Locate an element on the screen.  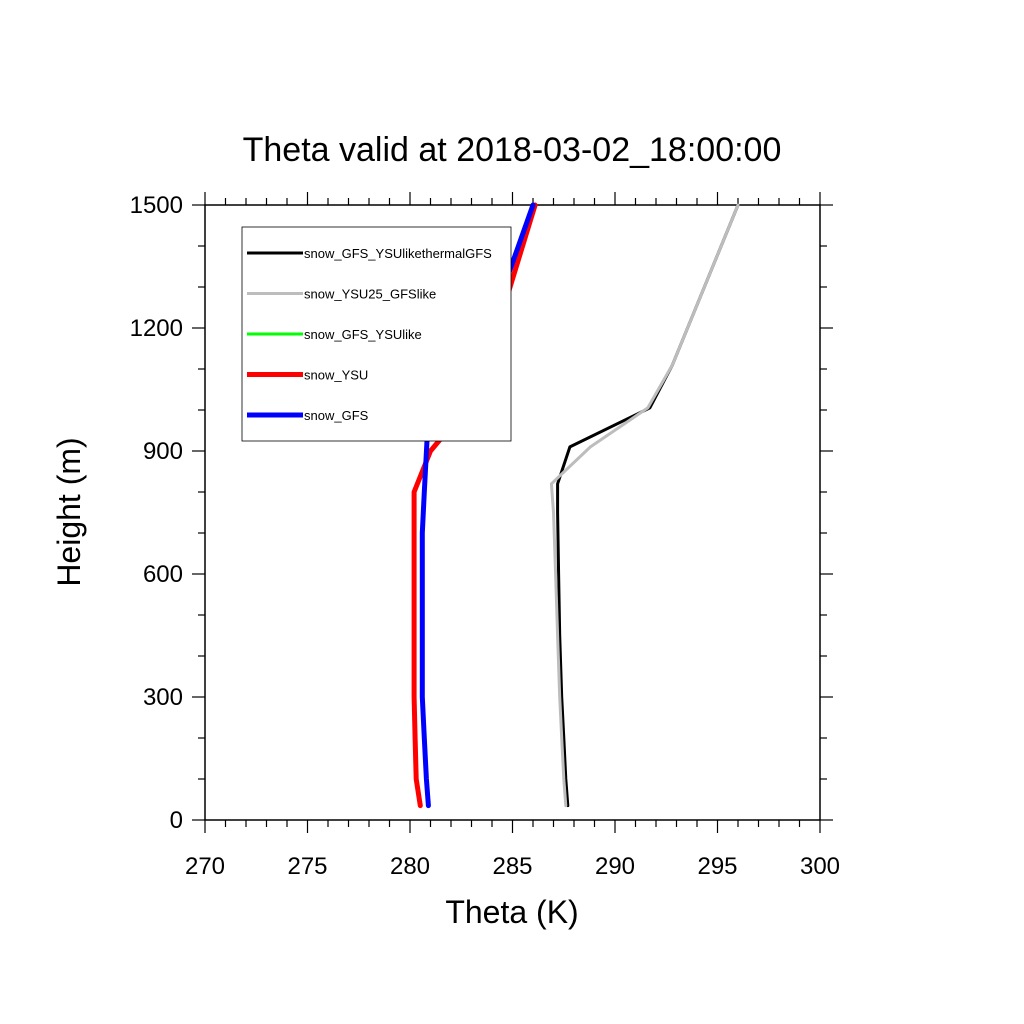
legend-label: snow_GFS_YSUlike is located at coordinates (363, 334).